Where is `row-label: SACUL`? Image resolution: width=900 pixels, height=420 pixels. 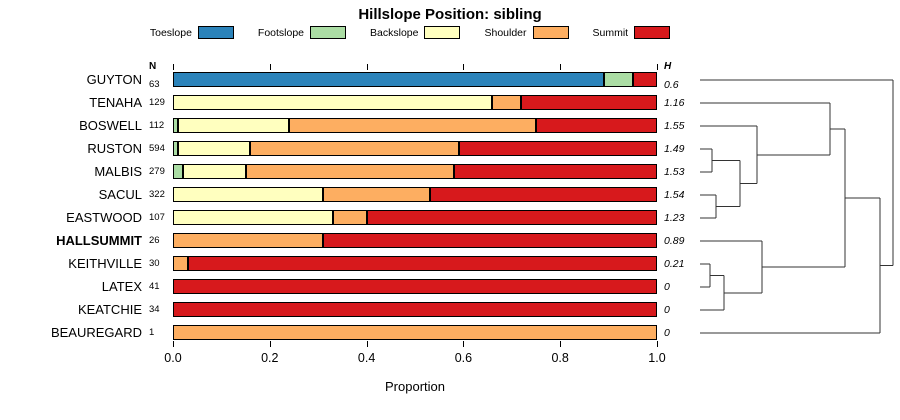 row-label: SACUL is located at coordinates (120, 194).